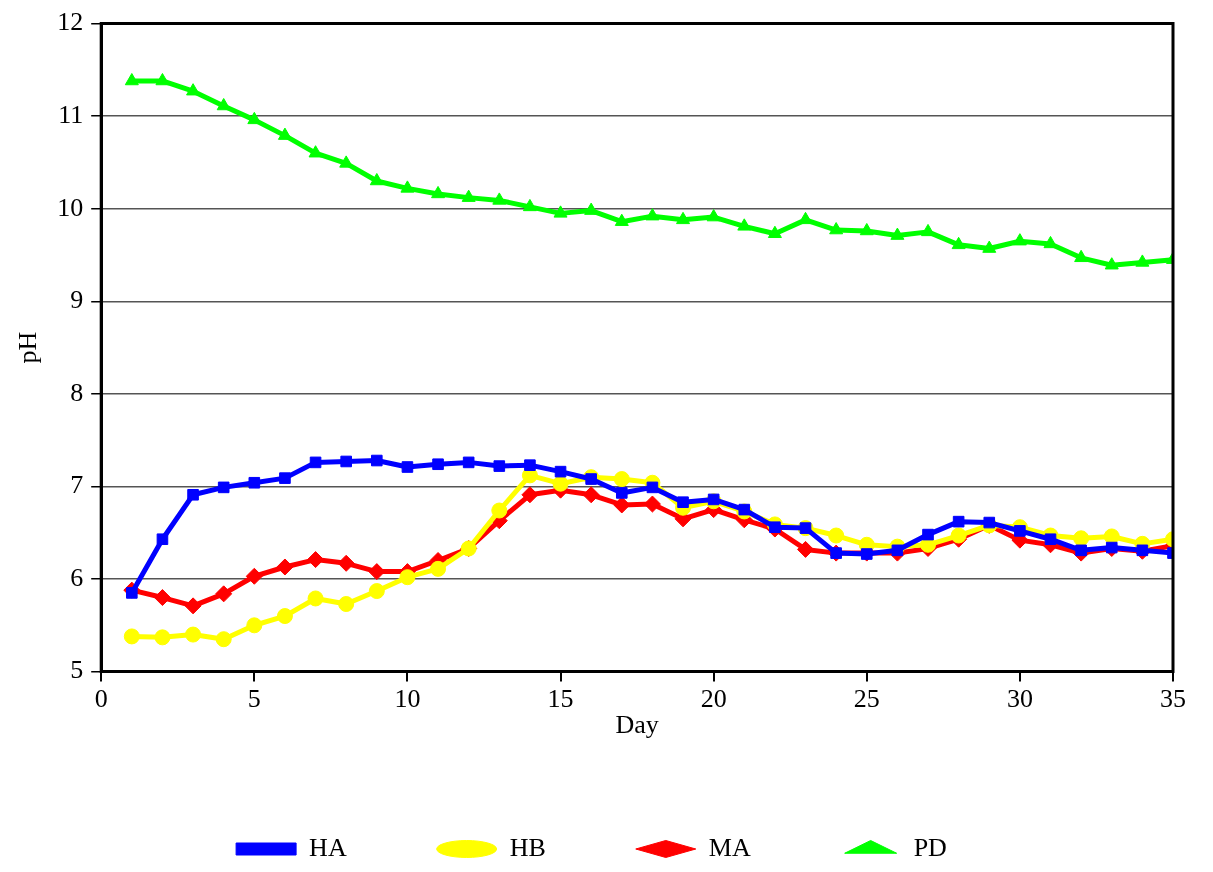 The width and height of the screenshot is (1213, 872). I want to click on legend-label: MA, so click(729, 847).